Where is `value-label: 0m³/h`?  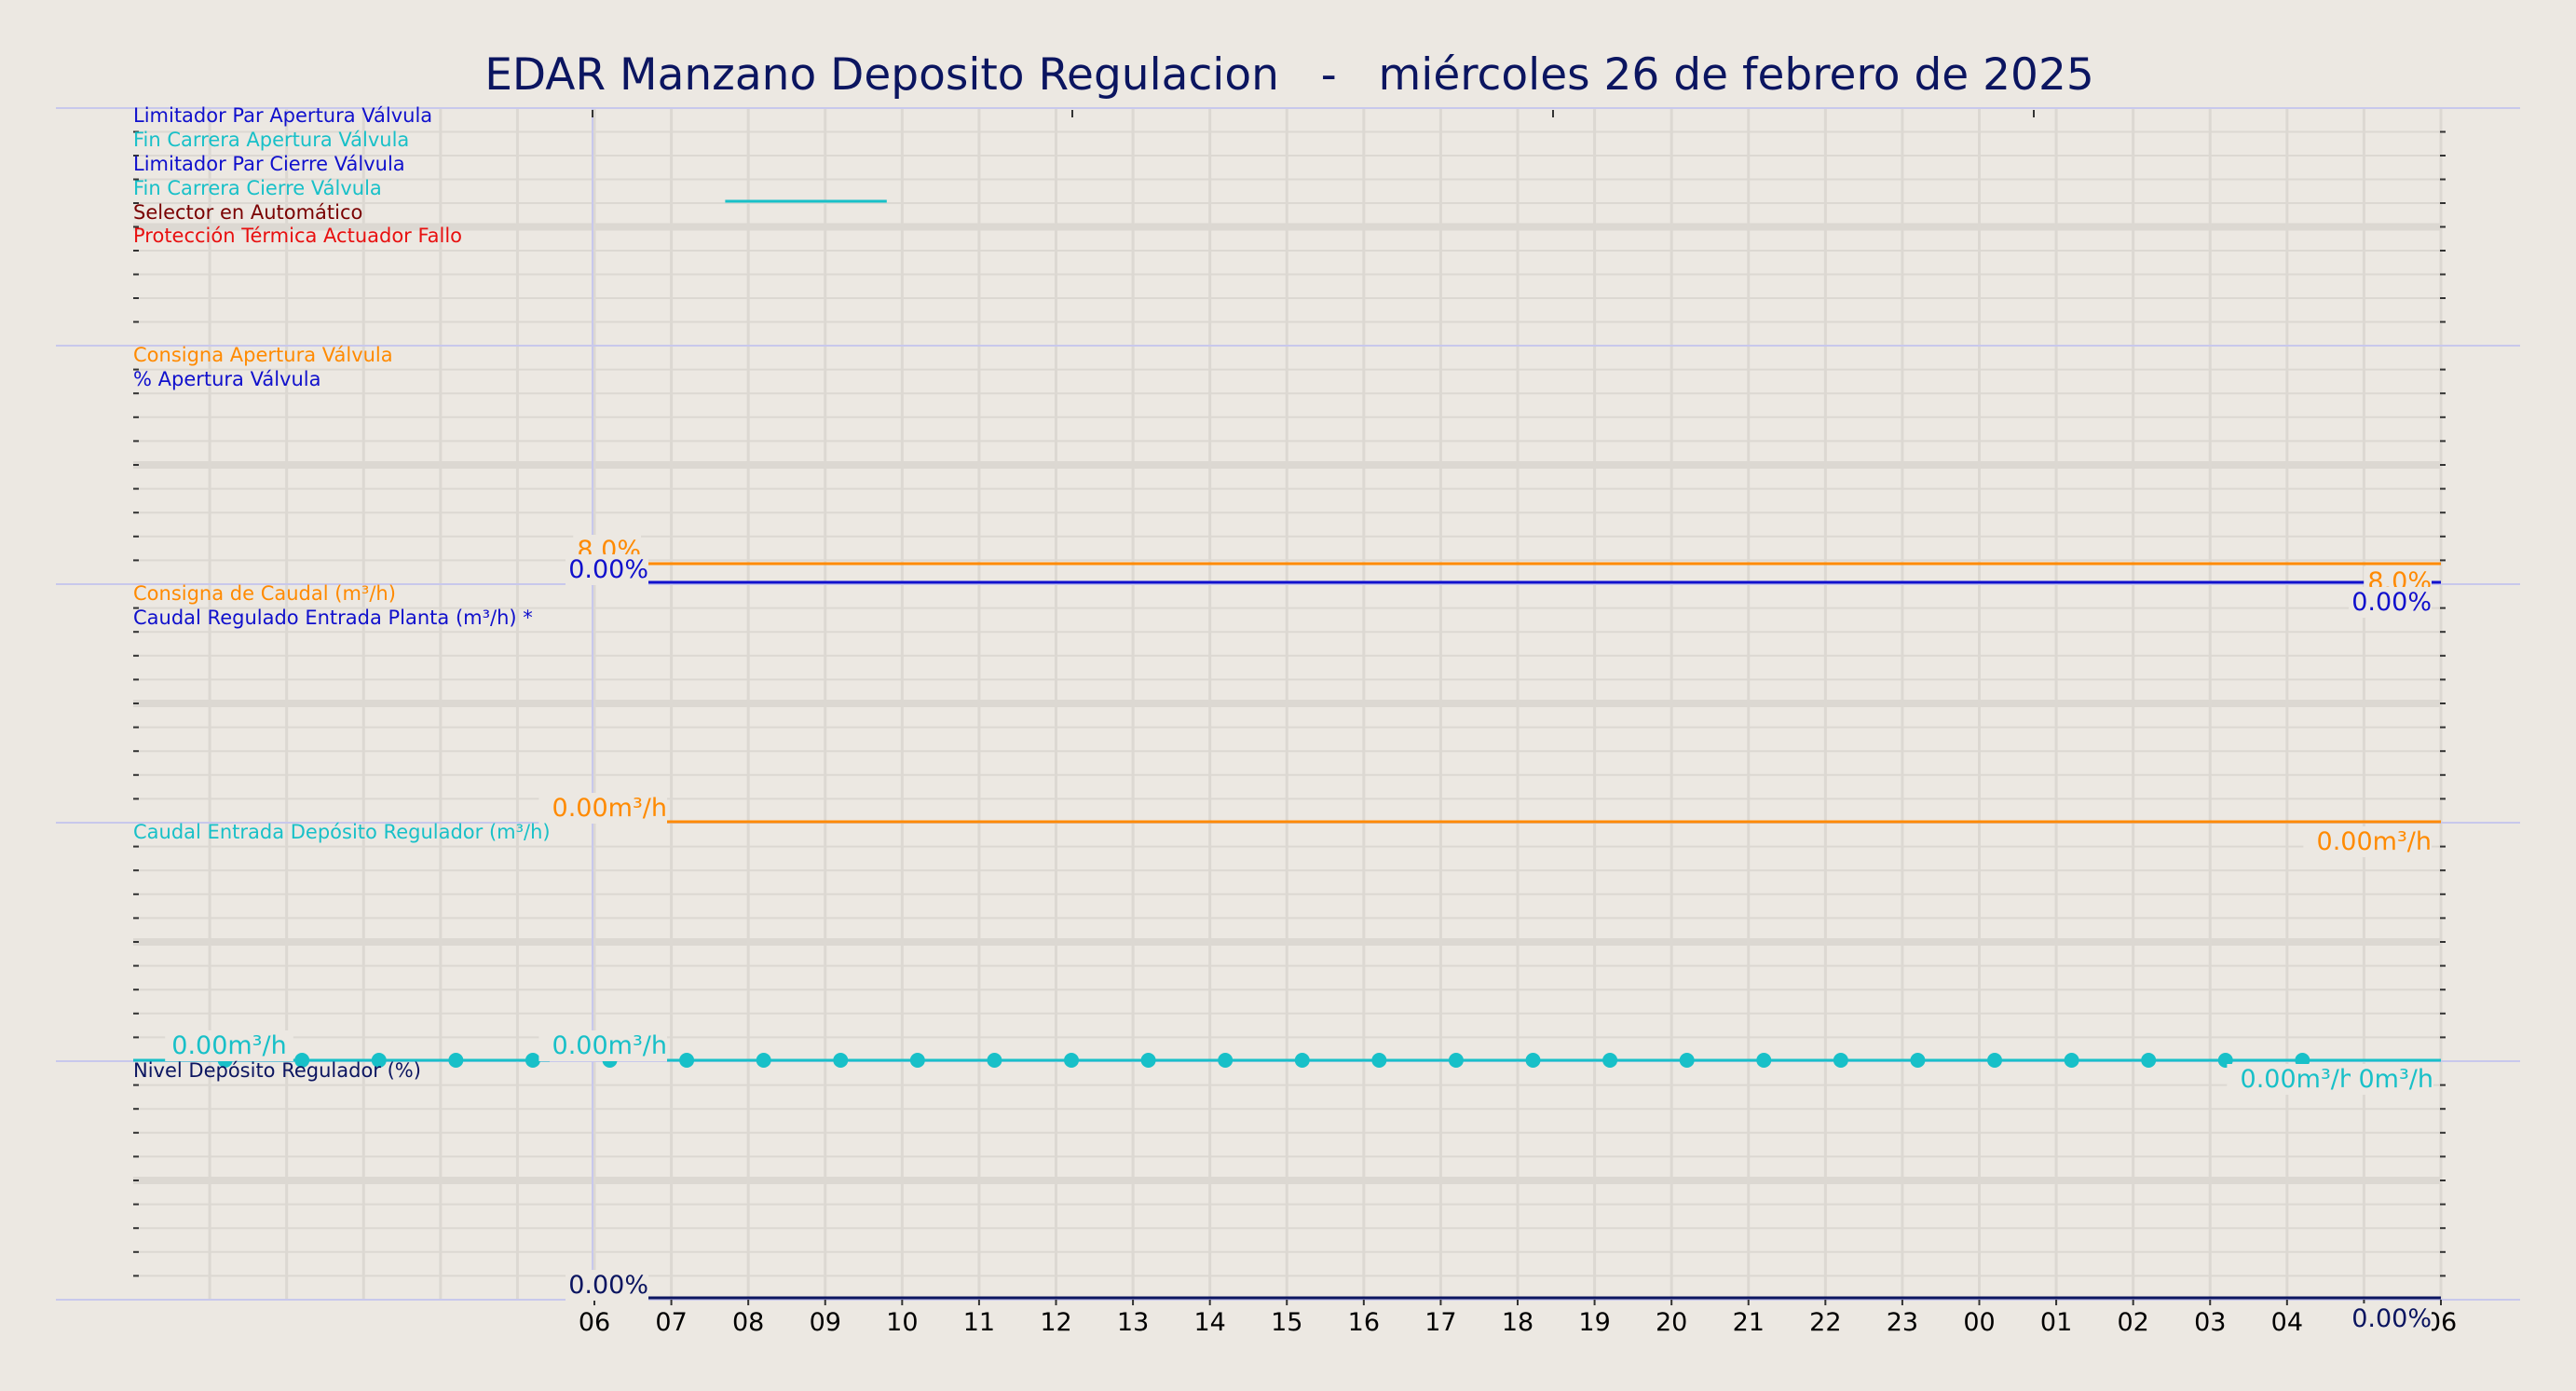
value-label: 0m³/h is located at coordinates (2395, 1079).